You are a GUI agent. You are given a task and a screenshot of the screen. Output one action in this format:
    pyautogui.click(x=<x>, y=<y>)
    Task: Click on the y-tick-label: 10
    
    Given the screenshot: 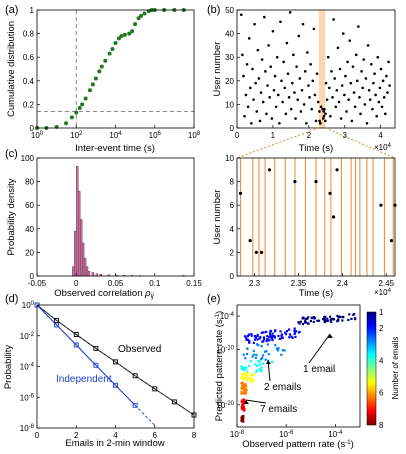 What is the action you would take?
    pyautogui.click(x=229, y=104)
    